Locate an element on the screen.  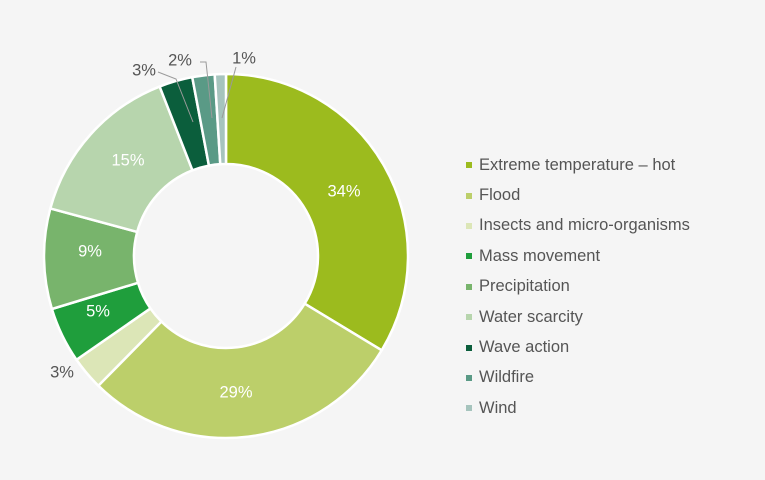
legend-item-flood: Flood is located at coordinates (578, 195).